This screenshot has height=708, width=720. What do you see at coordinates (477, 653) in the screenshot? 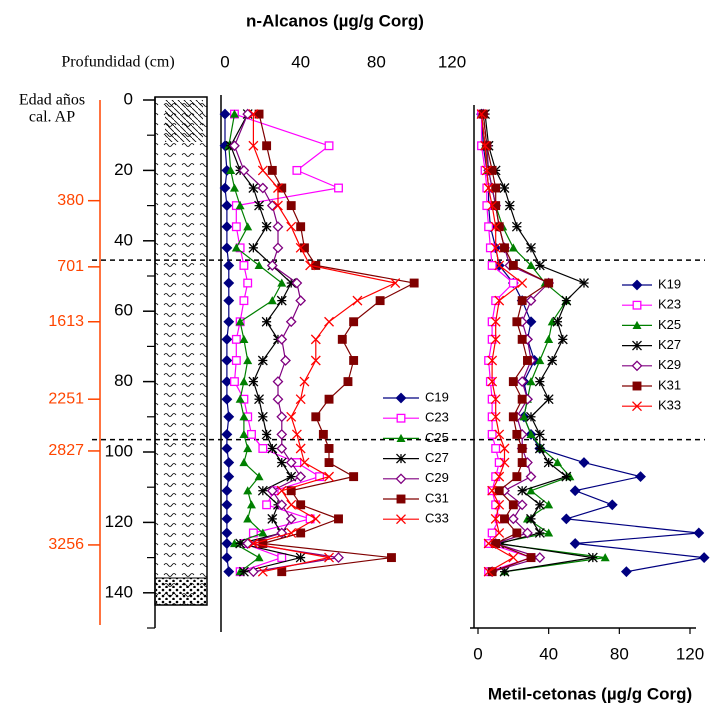
I see `x-tick-label: 0` at bounding box center [477, 653].